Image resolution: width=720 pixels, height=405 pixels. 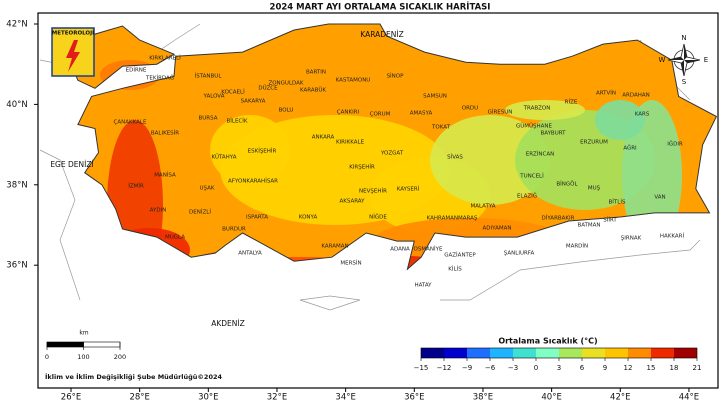 I want to click on province-label: ŞANLIURFA, so click(x=519, y=254).